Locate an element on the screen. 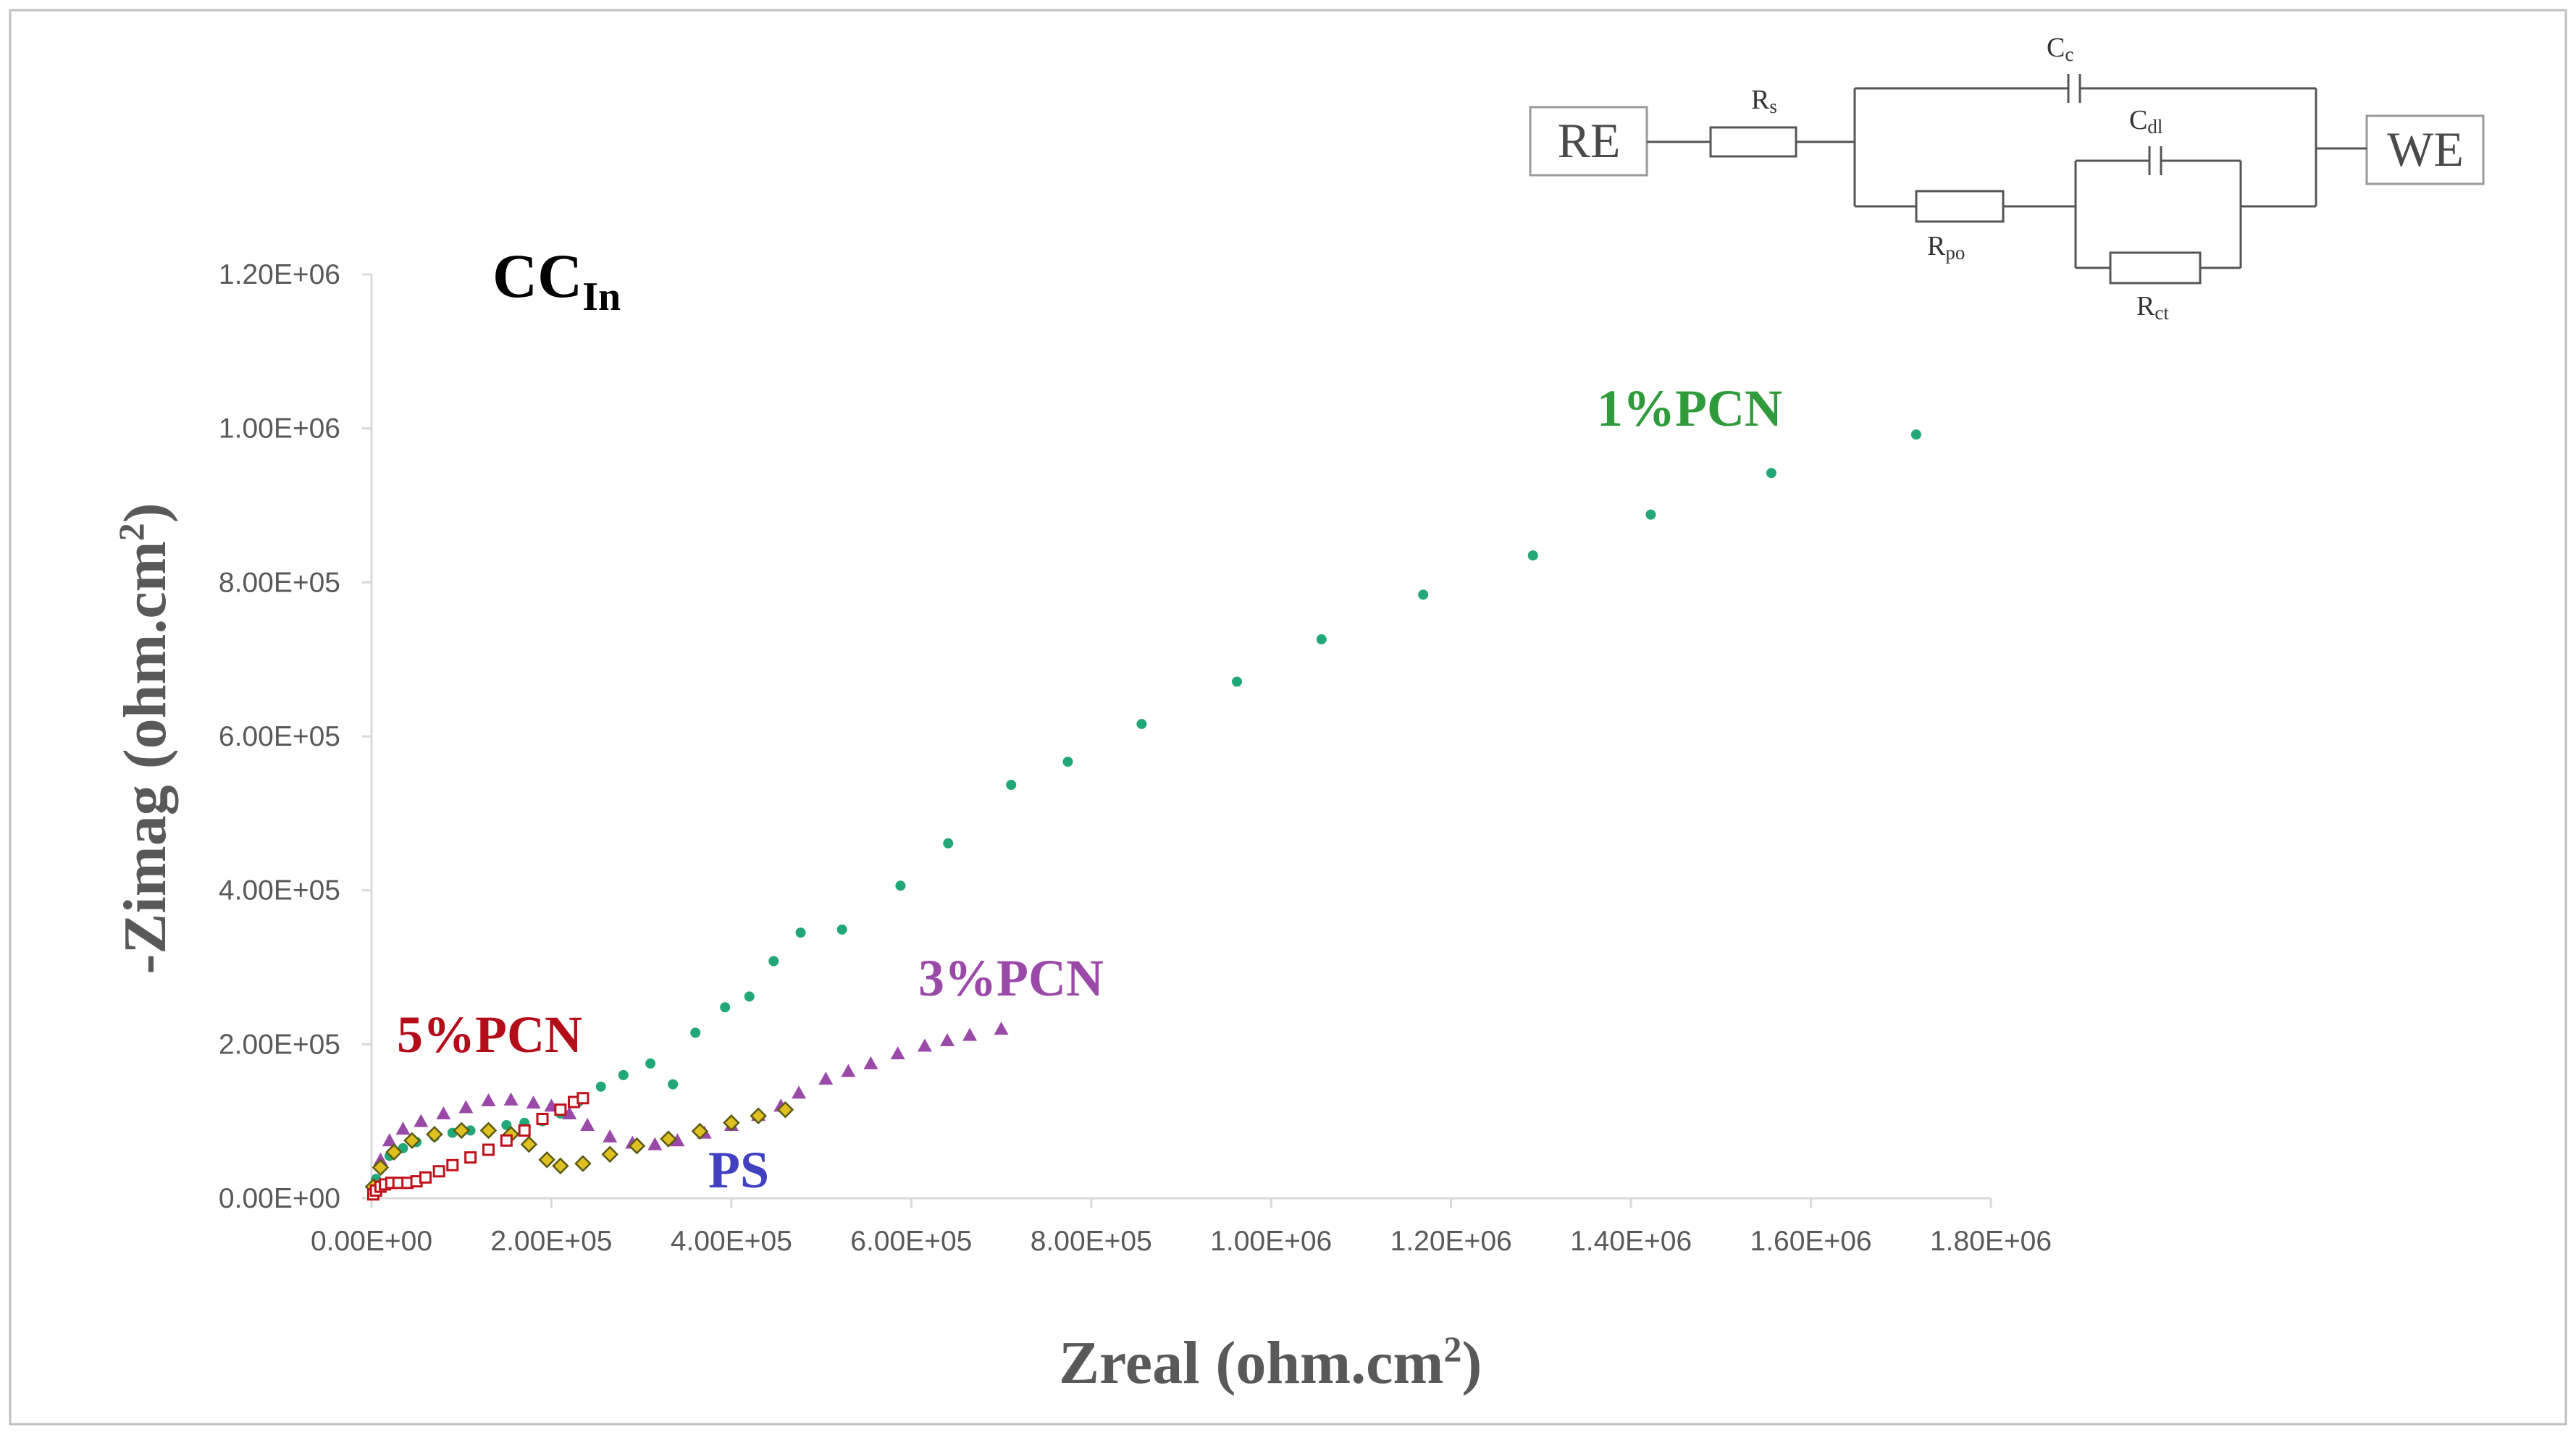 The width and height of the screenshot is (2576, 1435). x-axis-title: Zreal (ohm.cm2) is located at coordinates (1270, 1363).